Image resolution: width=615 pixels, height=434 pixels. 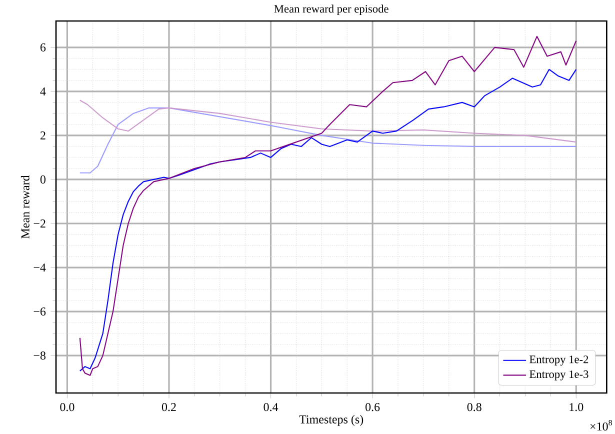 What do you see at coordinates (40, 268) in the screenshot?
I see `y-tick-label: −4` at bounding box center [40, 268].